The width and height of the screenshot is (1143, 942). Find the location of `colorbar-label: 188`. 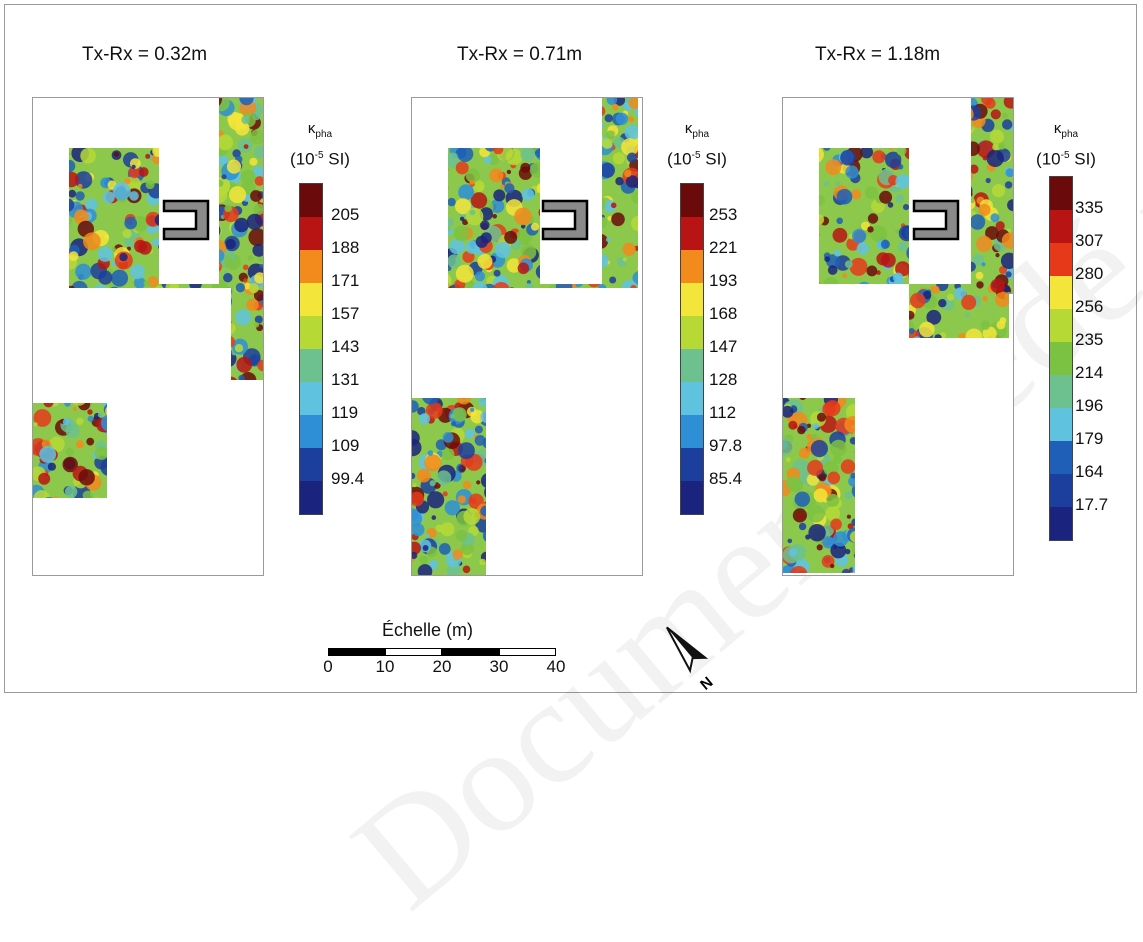

colorbar-label: 188 is located at coordinates (345, 247).